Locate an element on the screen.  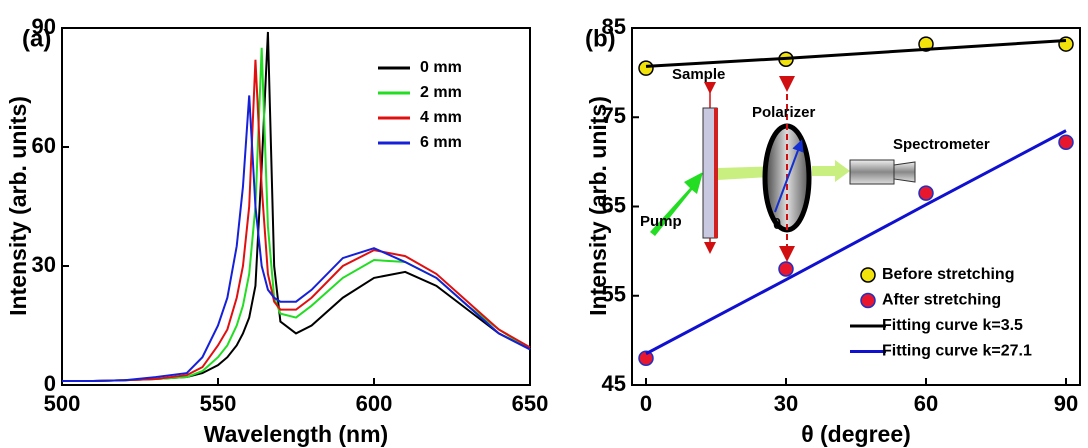
y-tick-label: 75 is located at coordinates (614, 115).